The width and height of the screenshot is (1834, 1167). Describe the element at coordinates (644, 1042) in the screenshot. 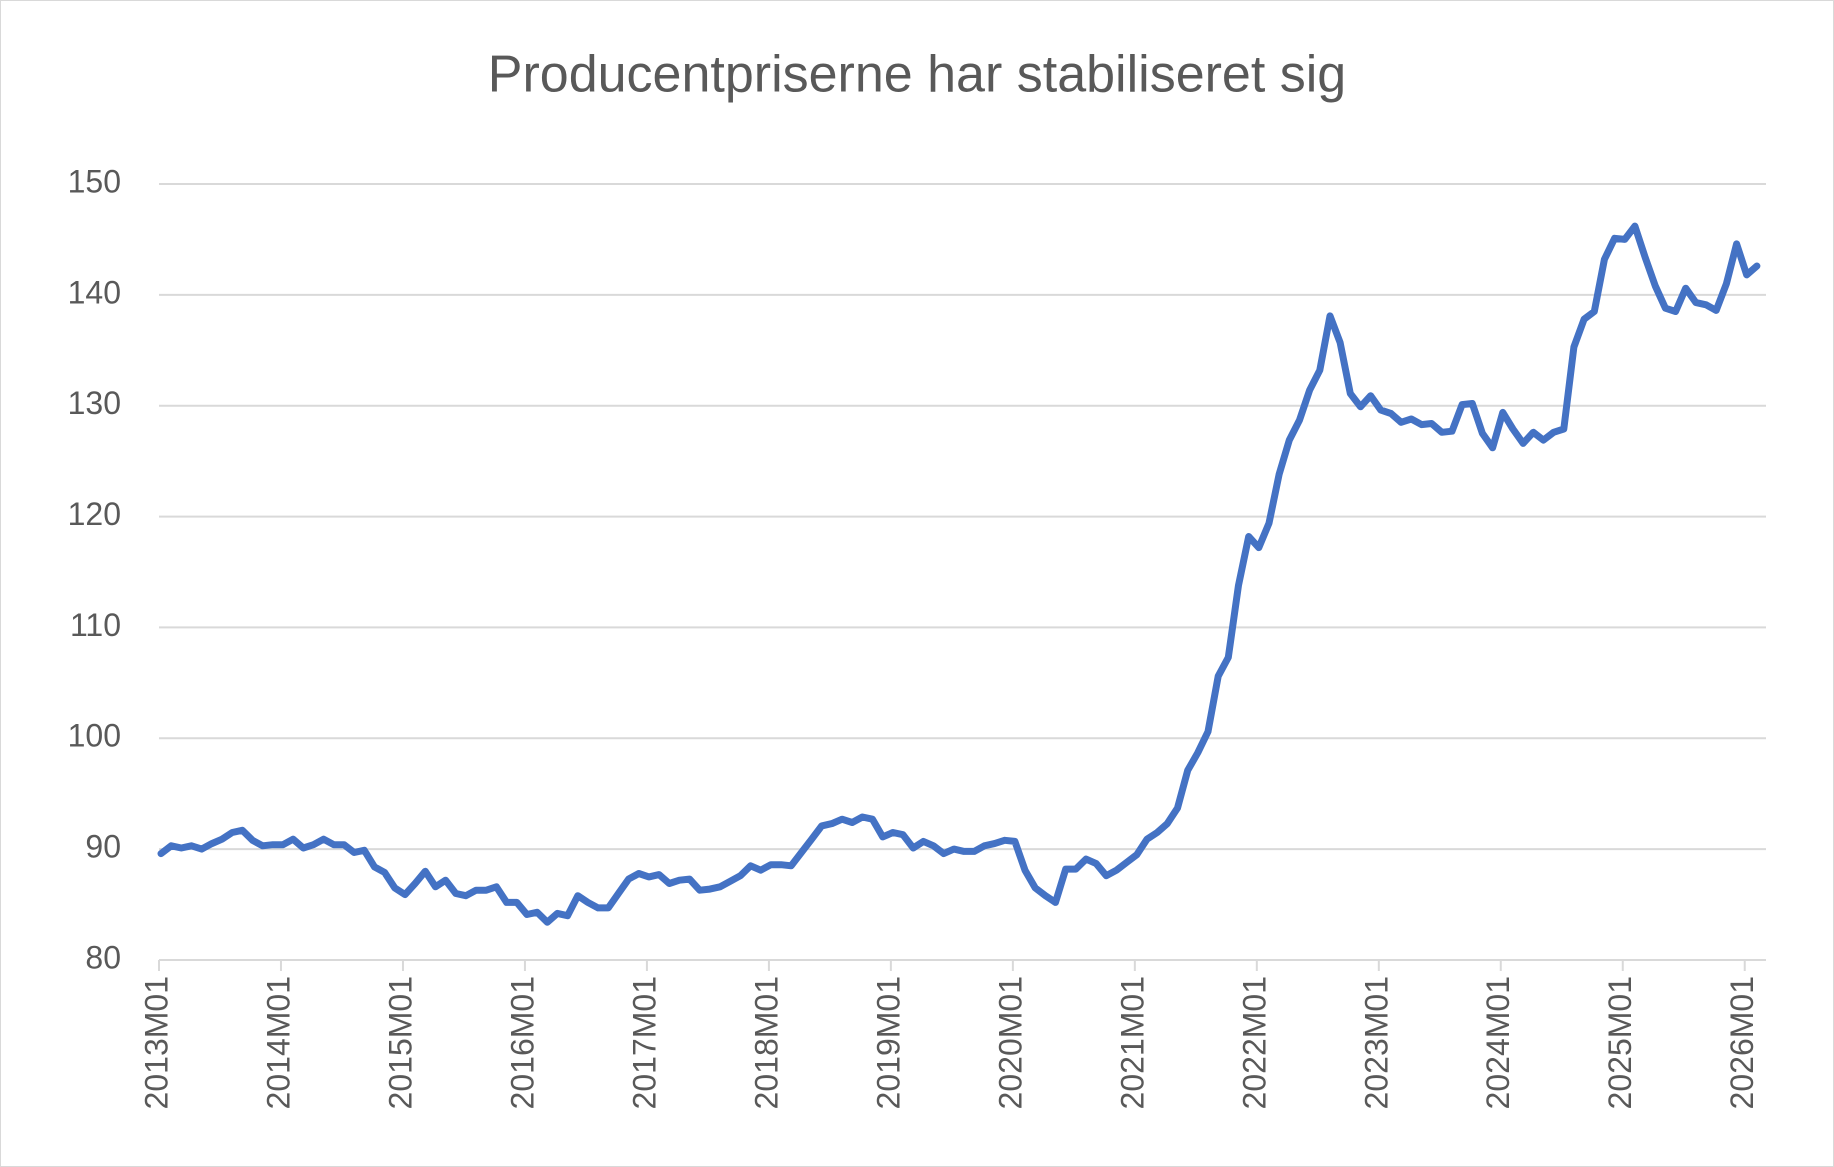

I see `x-tick-label: 2017M01` at that location.